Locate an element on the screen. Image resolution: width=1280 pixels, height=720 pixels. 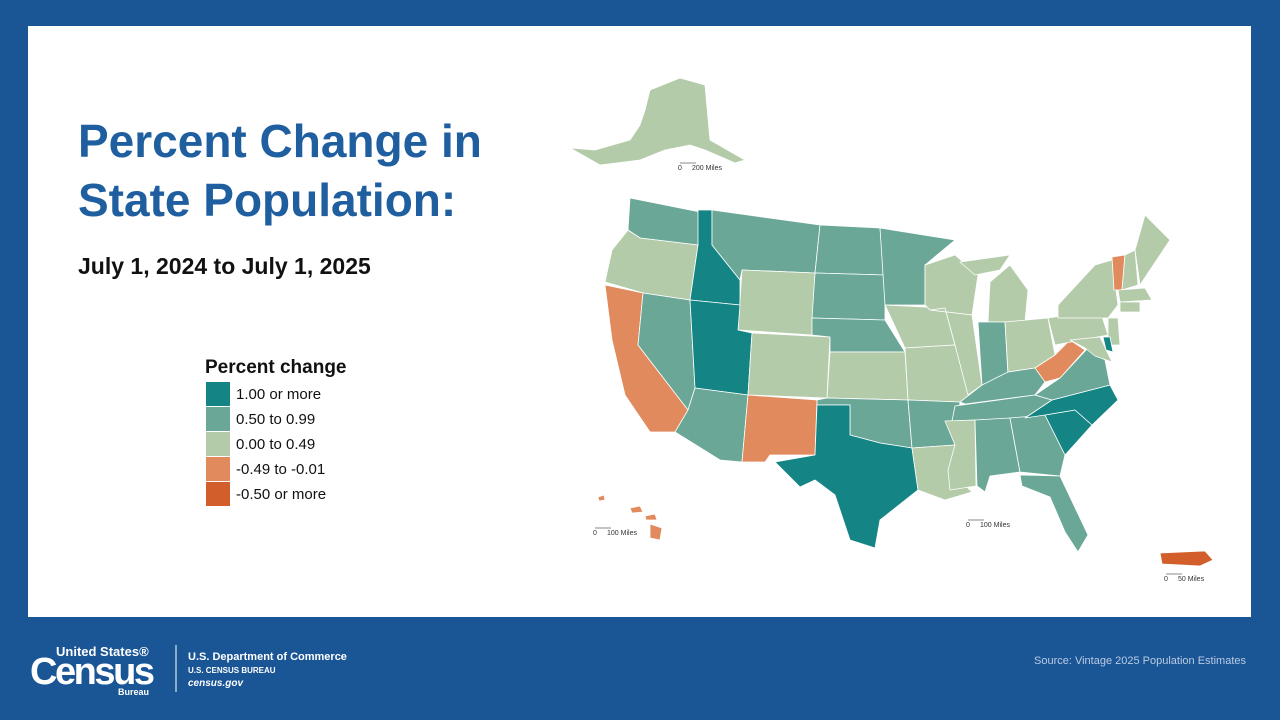
legend-label: -0.49 to -0.01 is located at coordinates (280, 469).